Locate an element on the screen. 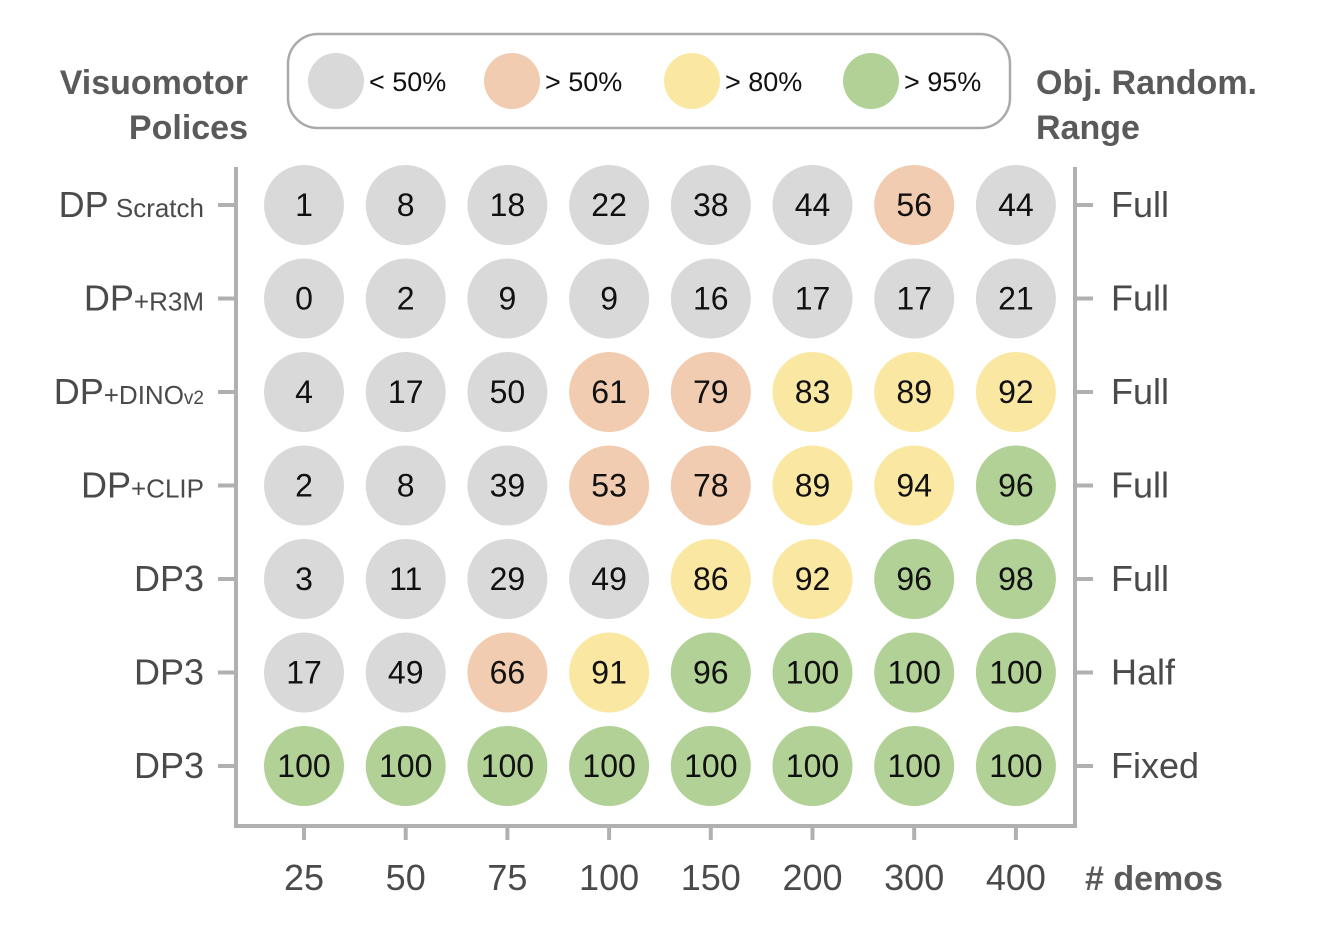 The height and width of the screenshot is (931, 1338). cell-value: 66 is located at coordinates (508, 673).